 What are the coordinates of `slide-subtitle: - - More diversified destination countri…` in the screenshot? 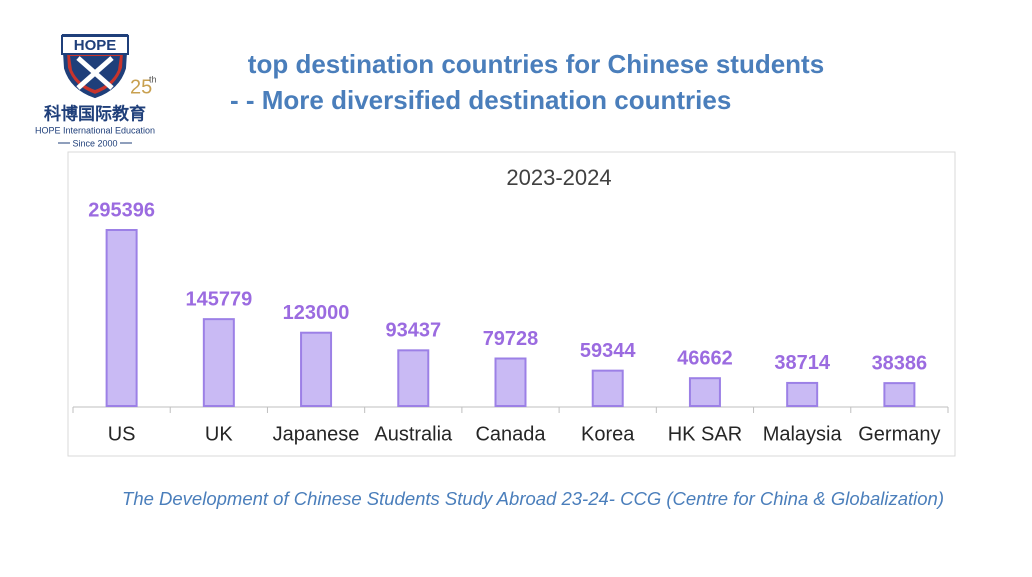 It's located at (480, 100).